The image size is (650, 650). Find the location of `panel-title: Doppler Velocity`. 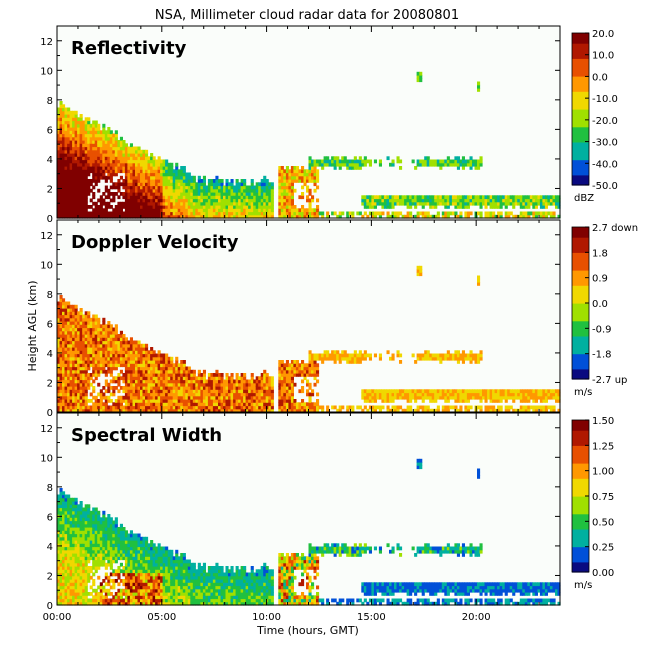

panel-title: Doppler Velocity is located at coordinates (155, 242).